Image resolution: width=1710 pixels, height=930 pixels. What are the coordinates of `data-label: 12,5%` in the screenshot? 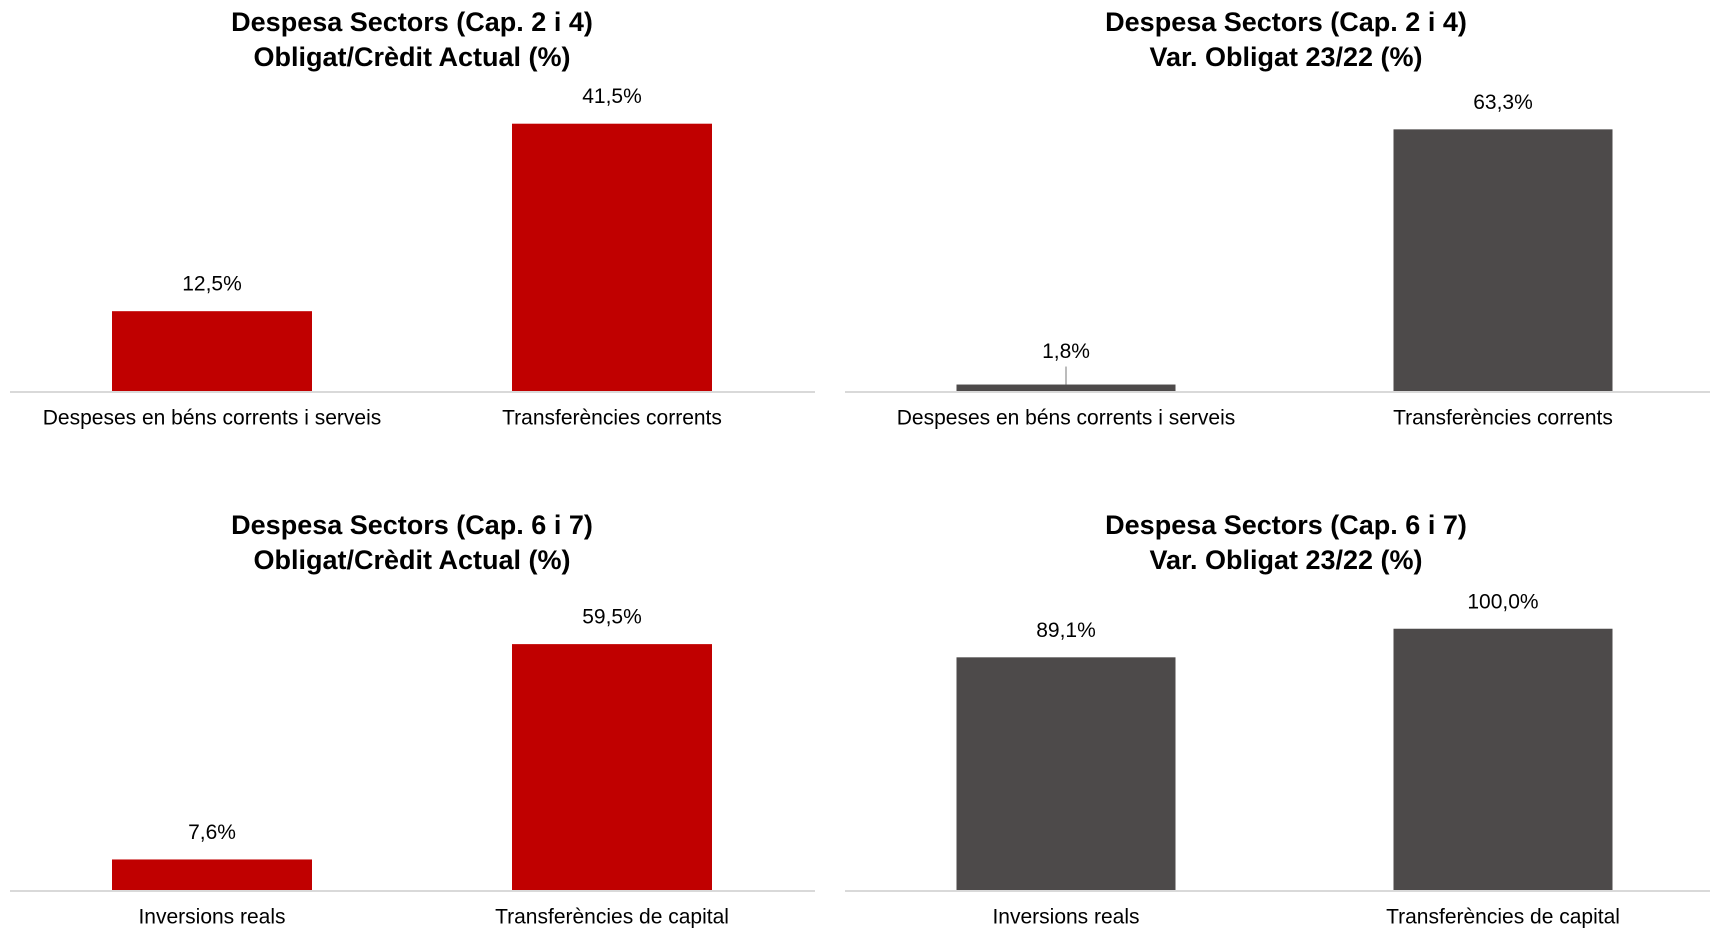 It's located at (212, 284).